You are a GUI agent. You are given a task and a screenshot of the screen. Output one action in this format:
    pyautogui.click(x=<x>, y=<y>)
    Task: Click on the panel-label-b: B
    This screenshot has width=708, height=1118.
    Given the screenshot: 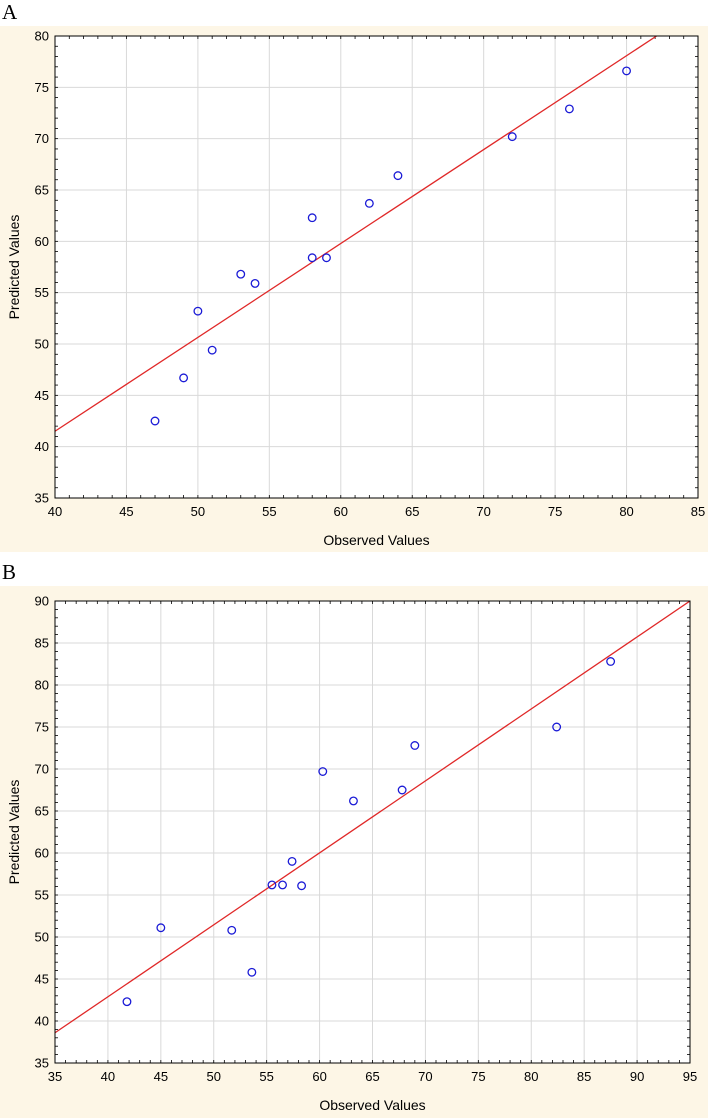 What is the action you would take?
    pyautogui.click(x=9, y=572)
    